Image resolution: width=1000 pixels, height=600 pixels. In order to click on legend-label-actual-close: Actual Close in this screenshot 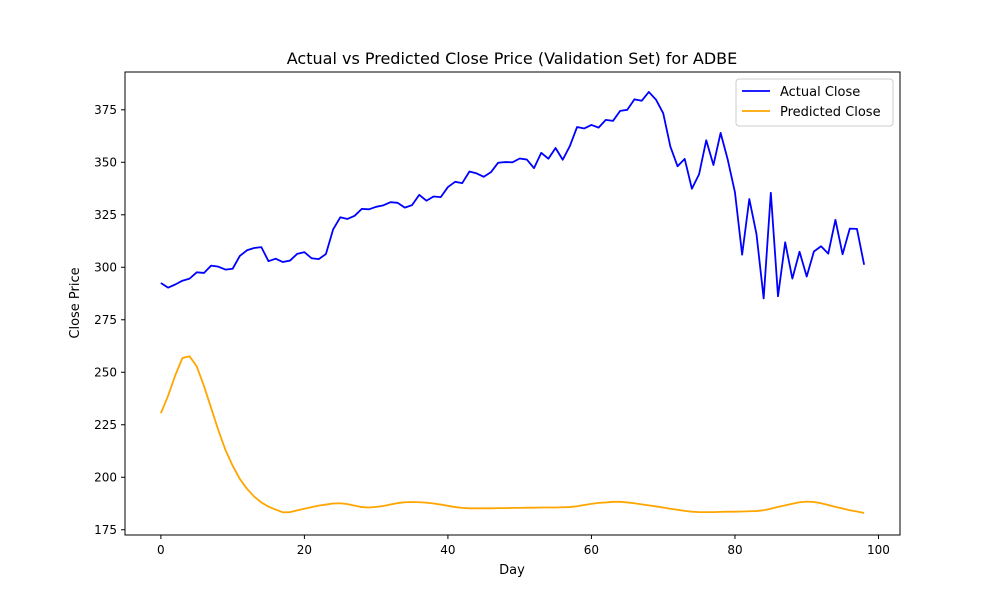, I will do `click(820, 92)`.